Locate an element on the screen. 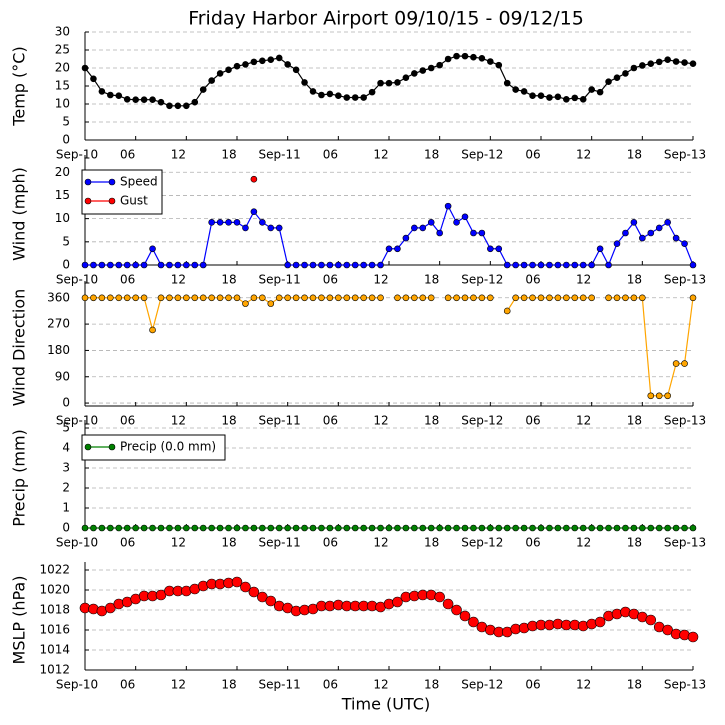  y-tick-label: 10 is located at coordinates (62, 104).